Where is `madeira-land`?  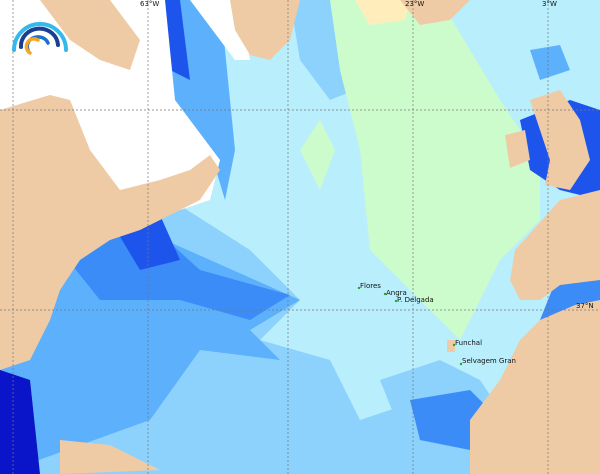
madeira-land is located at coordinates (451, 346).